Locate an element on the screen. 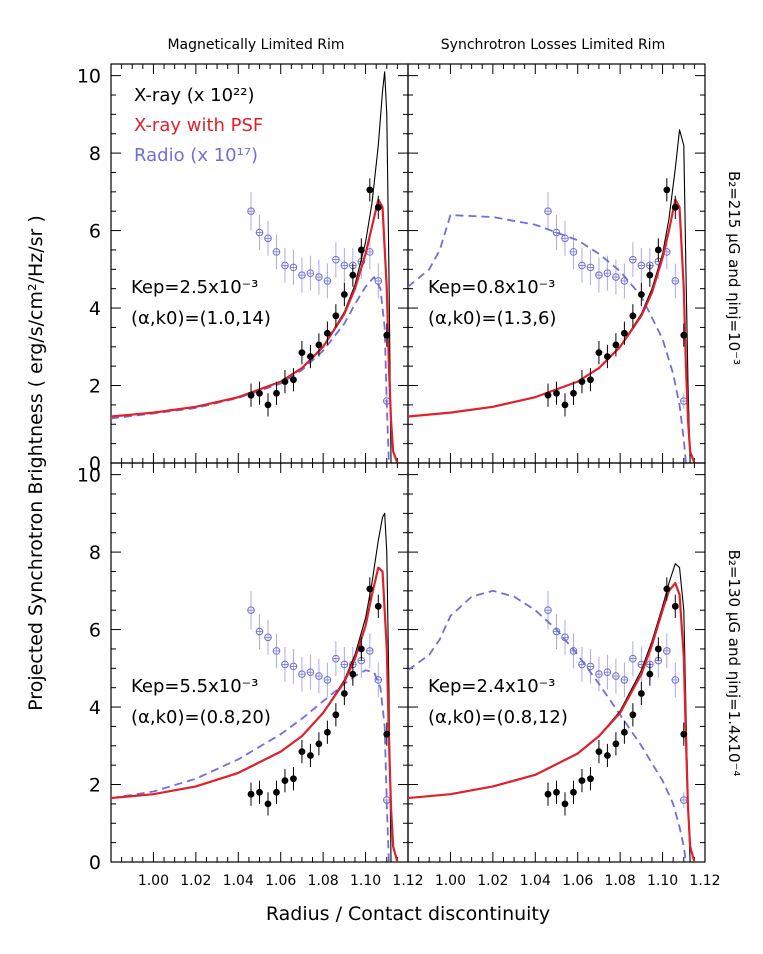  row-label-top: B₂=215 μG and ηinj=10⁻³ is located at coordinates (734, 268).